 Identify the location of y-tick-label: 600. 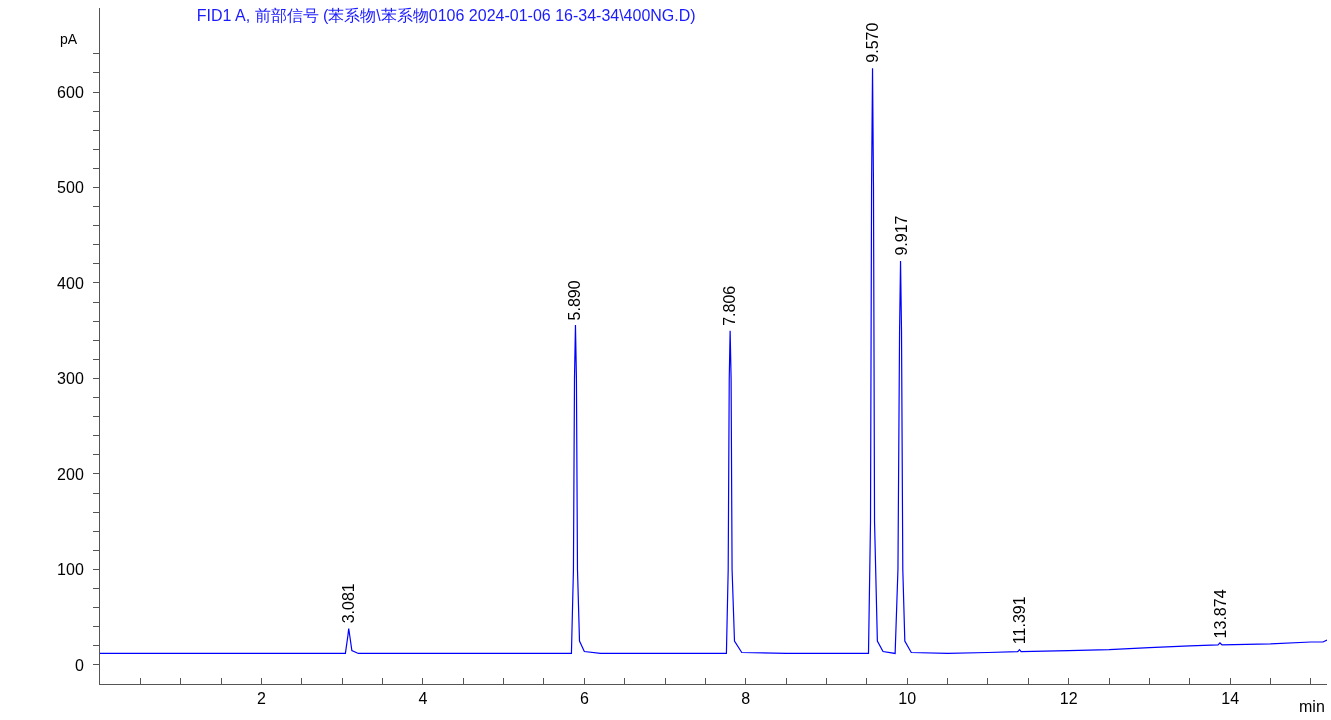
(70, 92).